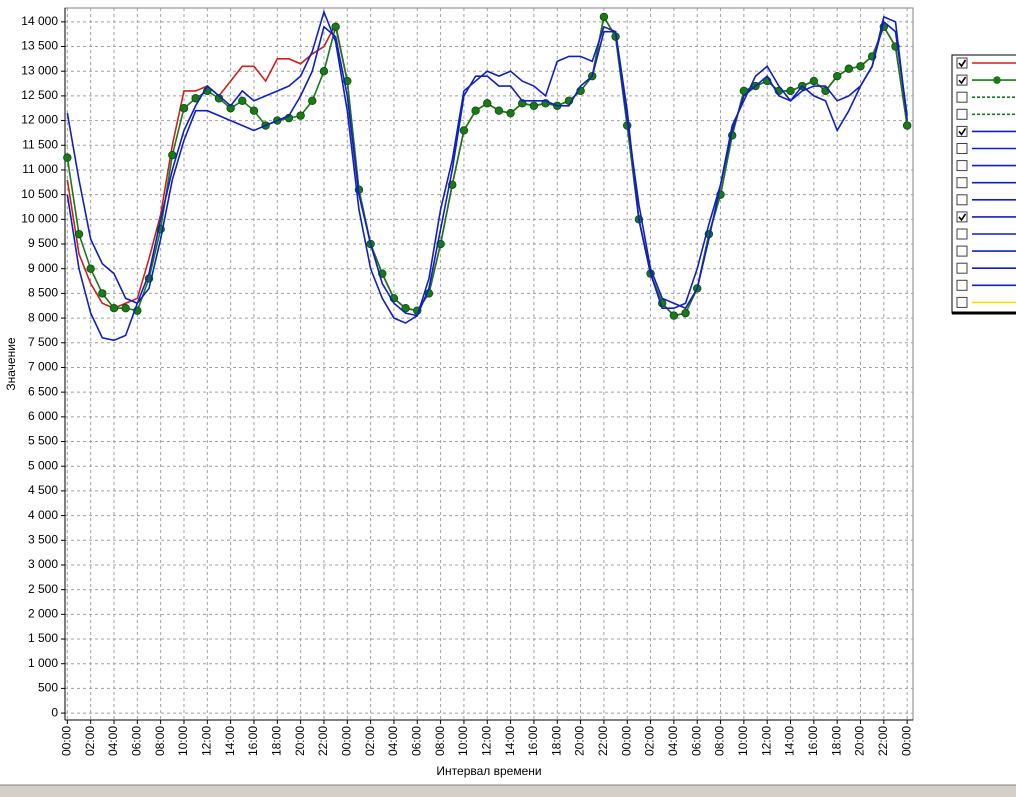 The image size is (1016, 797). Describe the element at coordinates (54, 712) in the screenshot. I see `y-tick-label: 0` at that location.